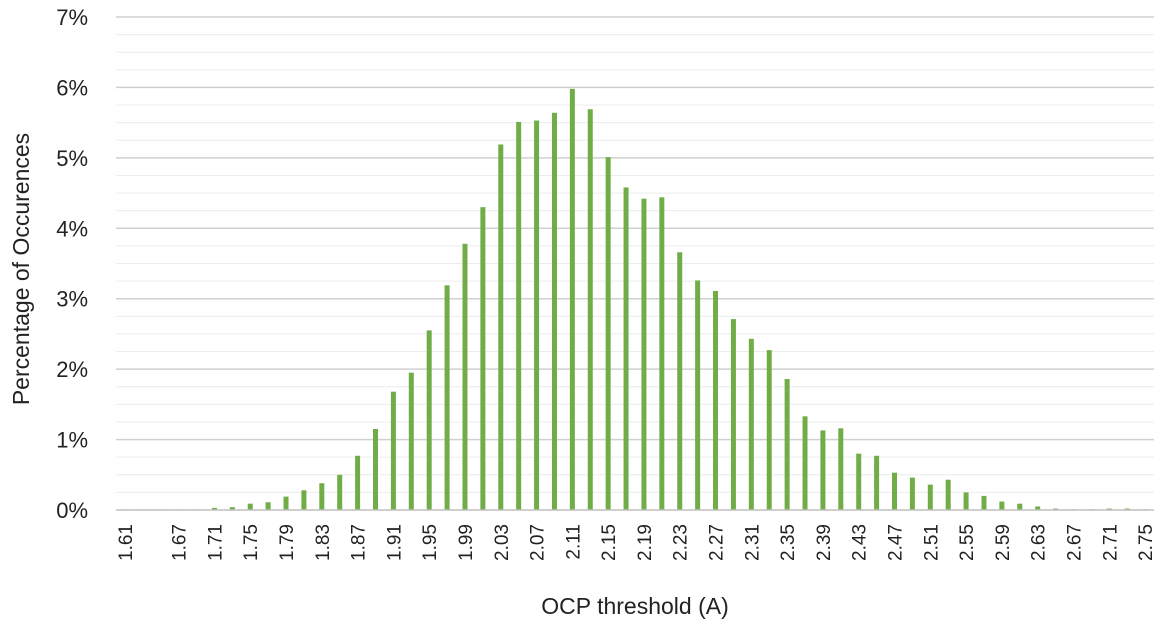 This screenshot has width=1158, height=627. What do you see at coordinates (1146, 542) in the screenshot?
I see `x-tick-label: 2.75` at bounding box center [1146, 542].